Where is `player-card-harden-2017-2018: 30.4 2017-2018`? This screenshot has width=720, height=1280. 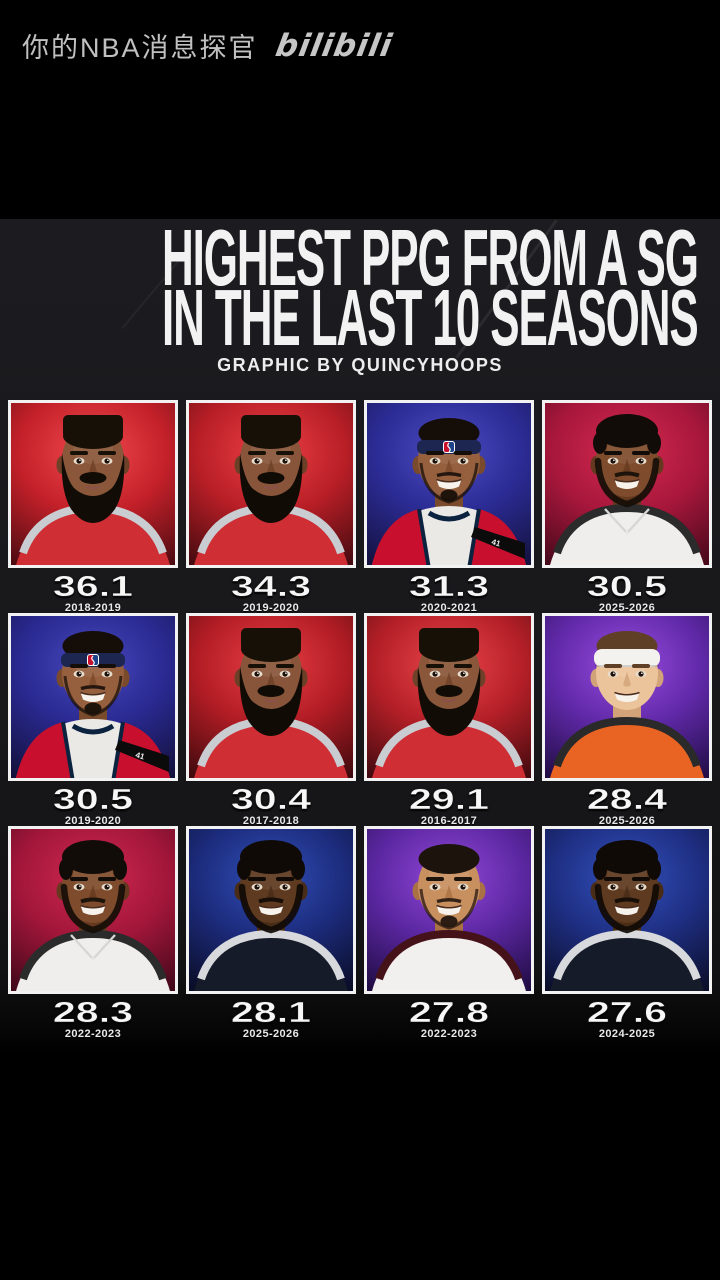 player-card-harden-2017-2018: 30.4 2017-2018 is located at coordinates (271, 720).